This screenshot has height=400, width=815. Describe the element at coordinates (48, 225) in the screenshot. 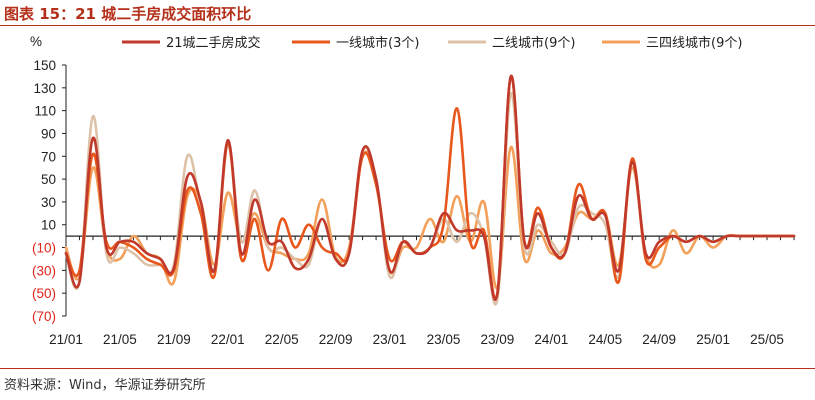

I see `y-tick-label: 10` at that location.